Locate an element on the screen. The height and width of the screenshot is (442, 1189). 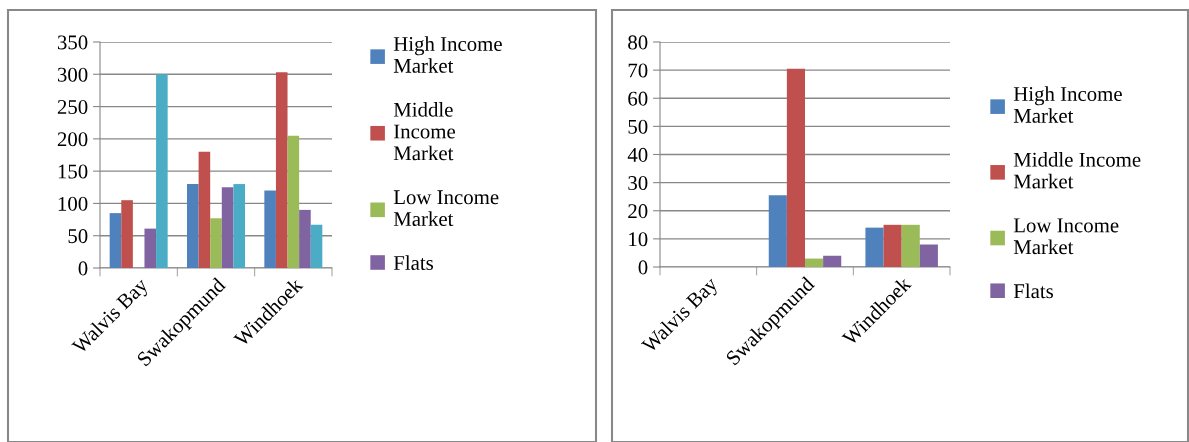
y-tick-label: 80 is located at coordinates (638, 42).